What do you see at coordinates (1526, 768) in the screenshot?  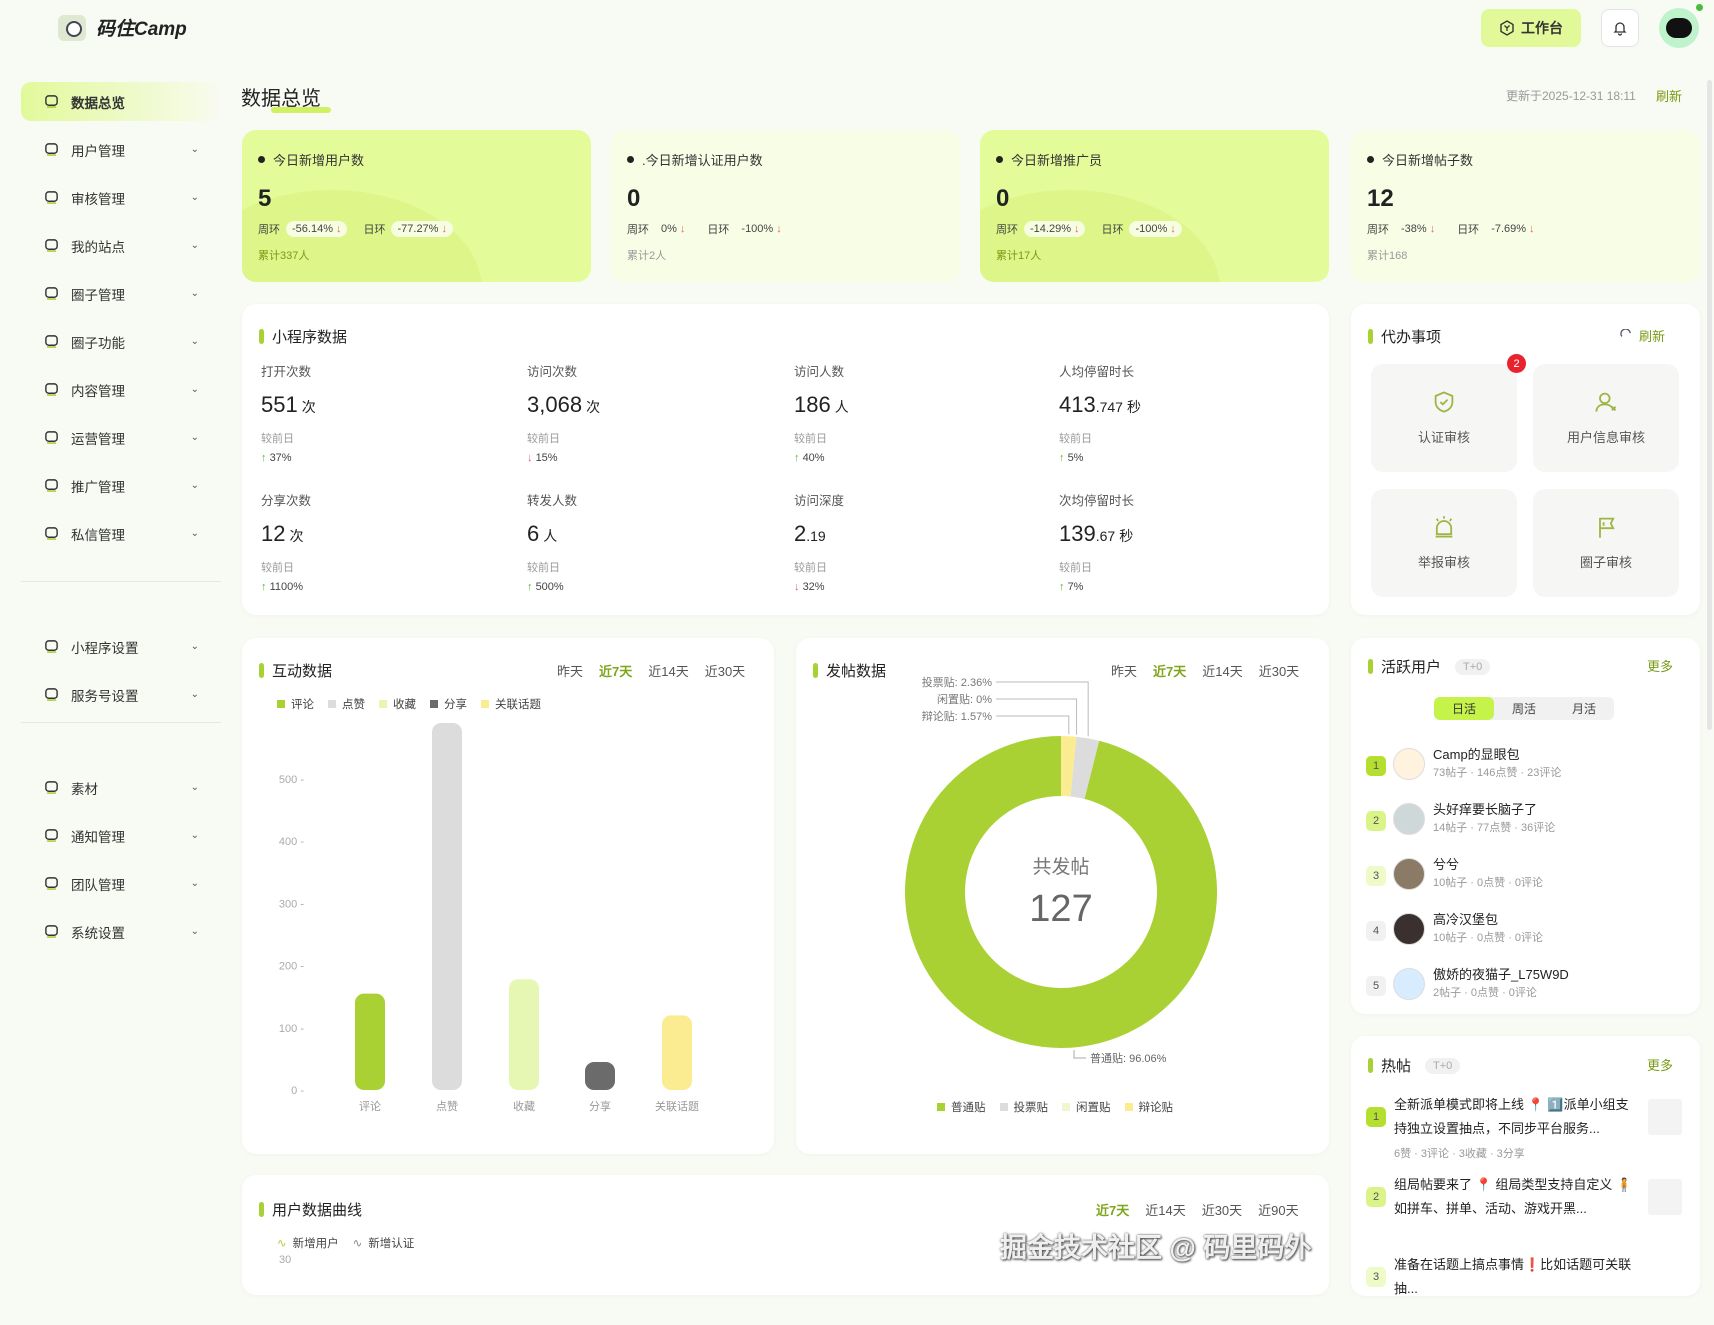 I see `active-user-row: 1 Camp的显眼包 73帖子 · 146点赞 · 23评论` at bounding box center [1526, 768].